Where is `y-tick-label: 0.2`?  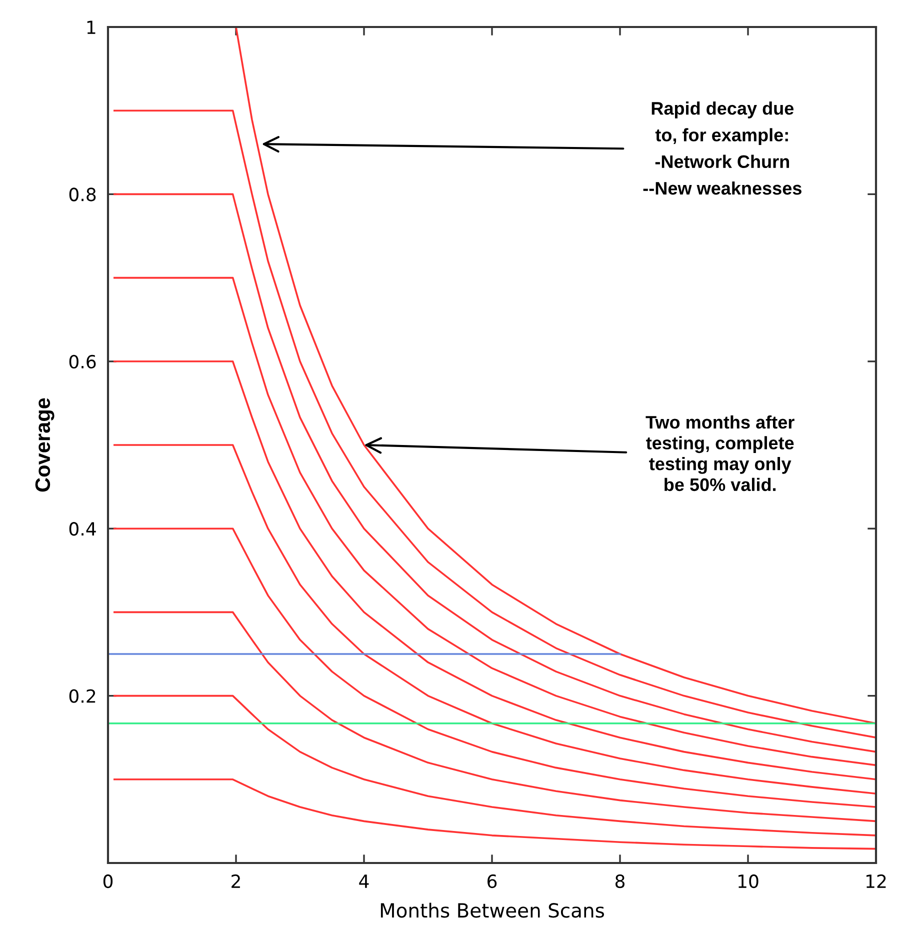 y-tick-label: 0.2 is located at coordinates (82, 696).